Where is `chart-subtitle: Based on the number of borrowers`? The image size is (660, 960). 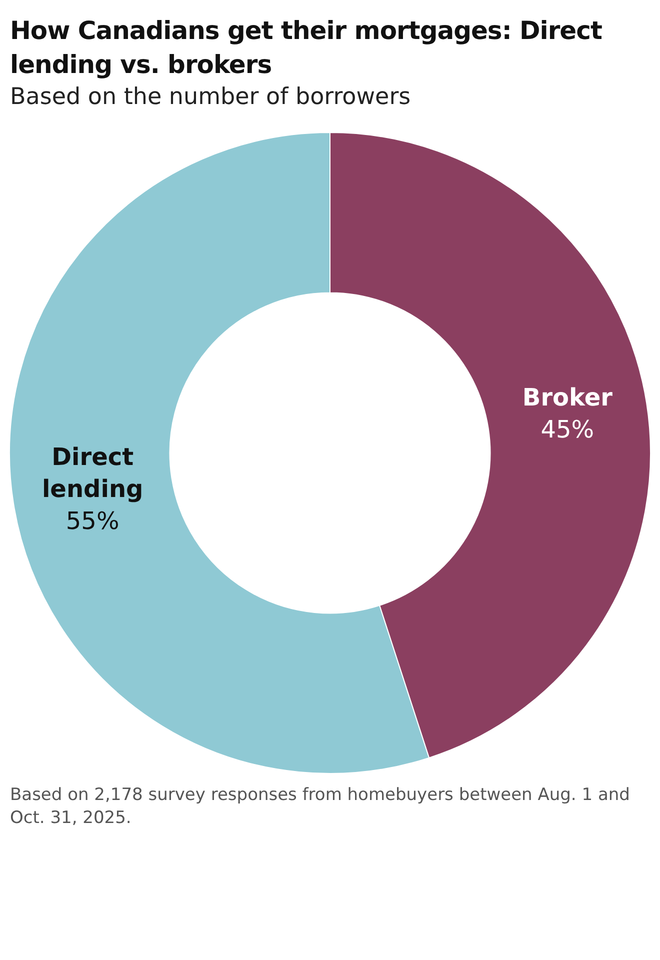 chart-subtitle: Based on the number of borrowers is located at coordinates (211, 97).